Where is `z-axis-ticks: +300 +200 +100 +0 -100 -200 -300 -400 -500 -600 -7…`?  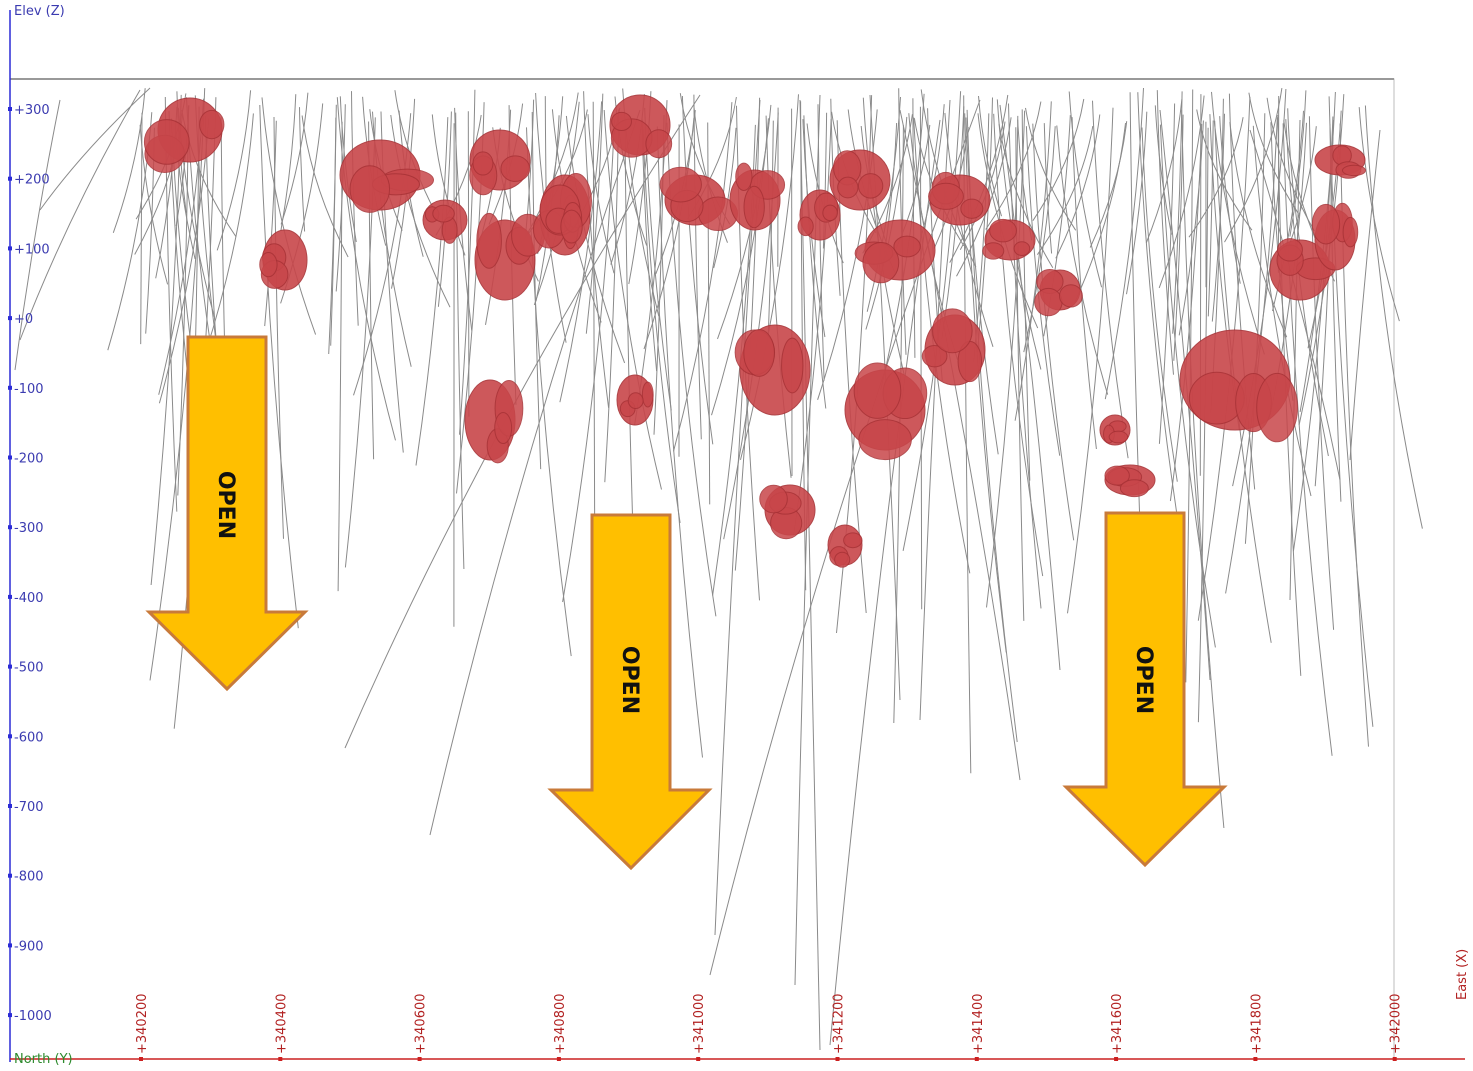
z-axis-ticks: +300 +200 +100 +0 -100 -200 -300 -400 -500 -600 -7… is located at coordinates (30, 563).